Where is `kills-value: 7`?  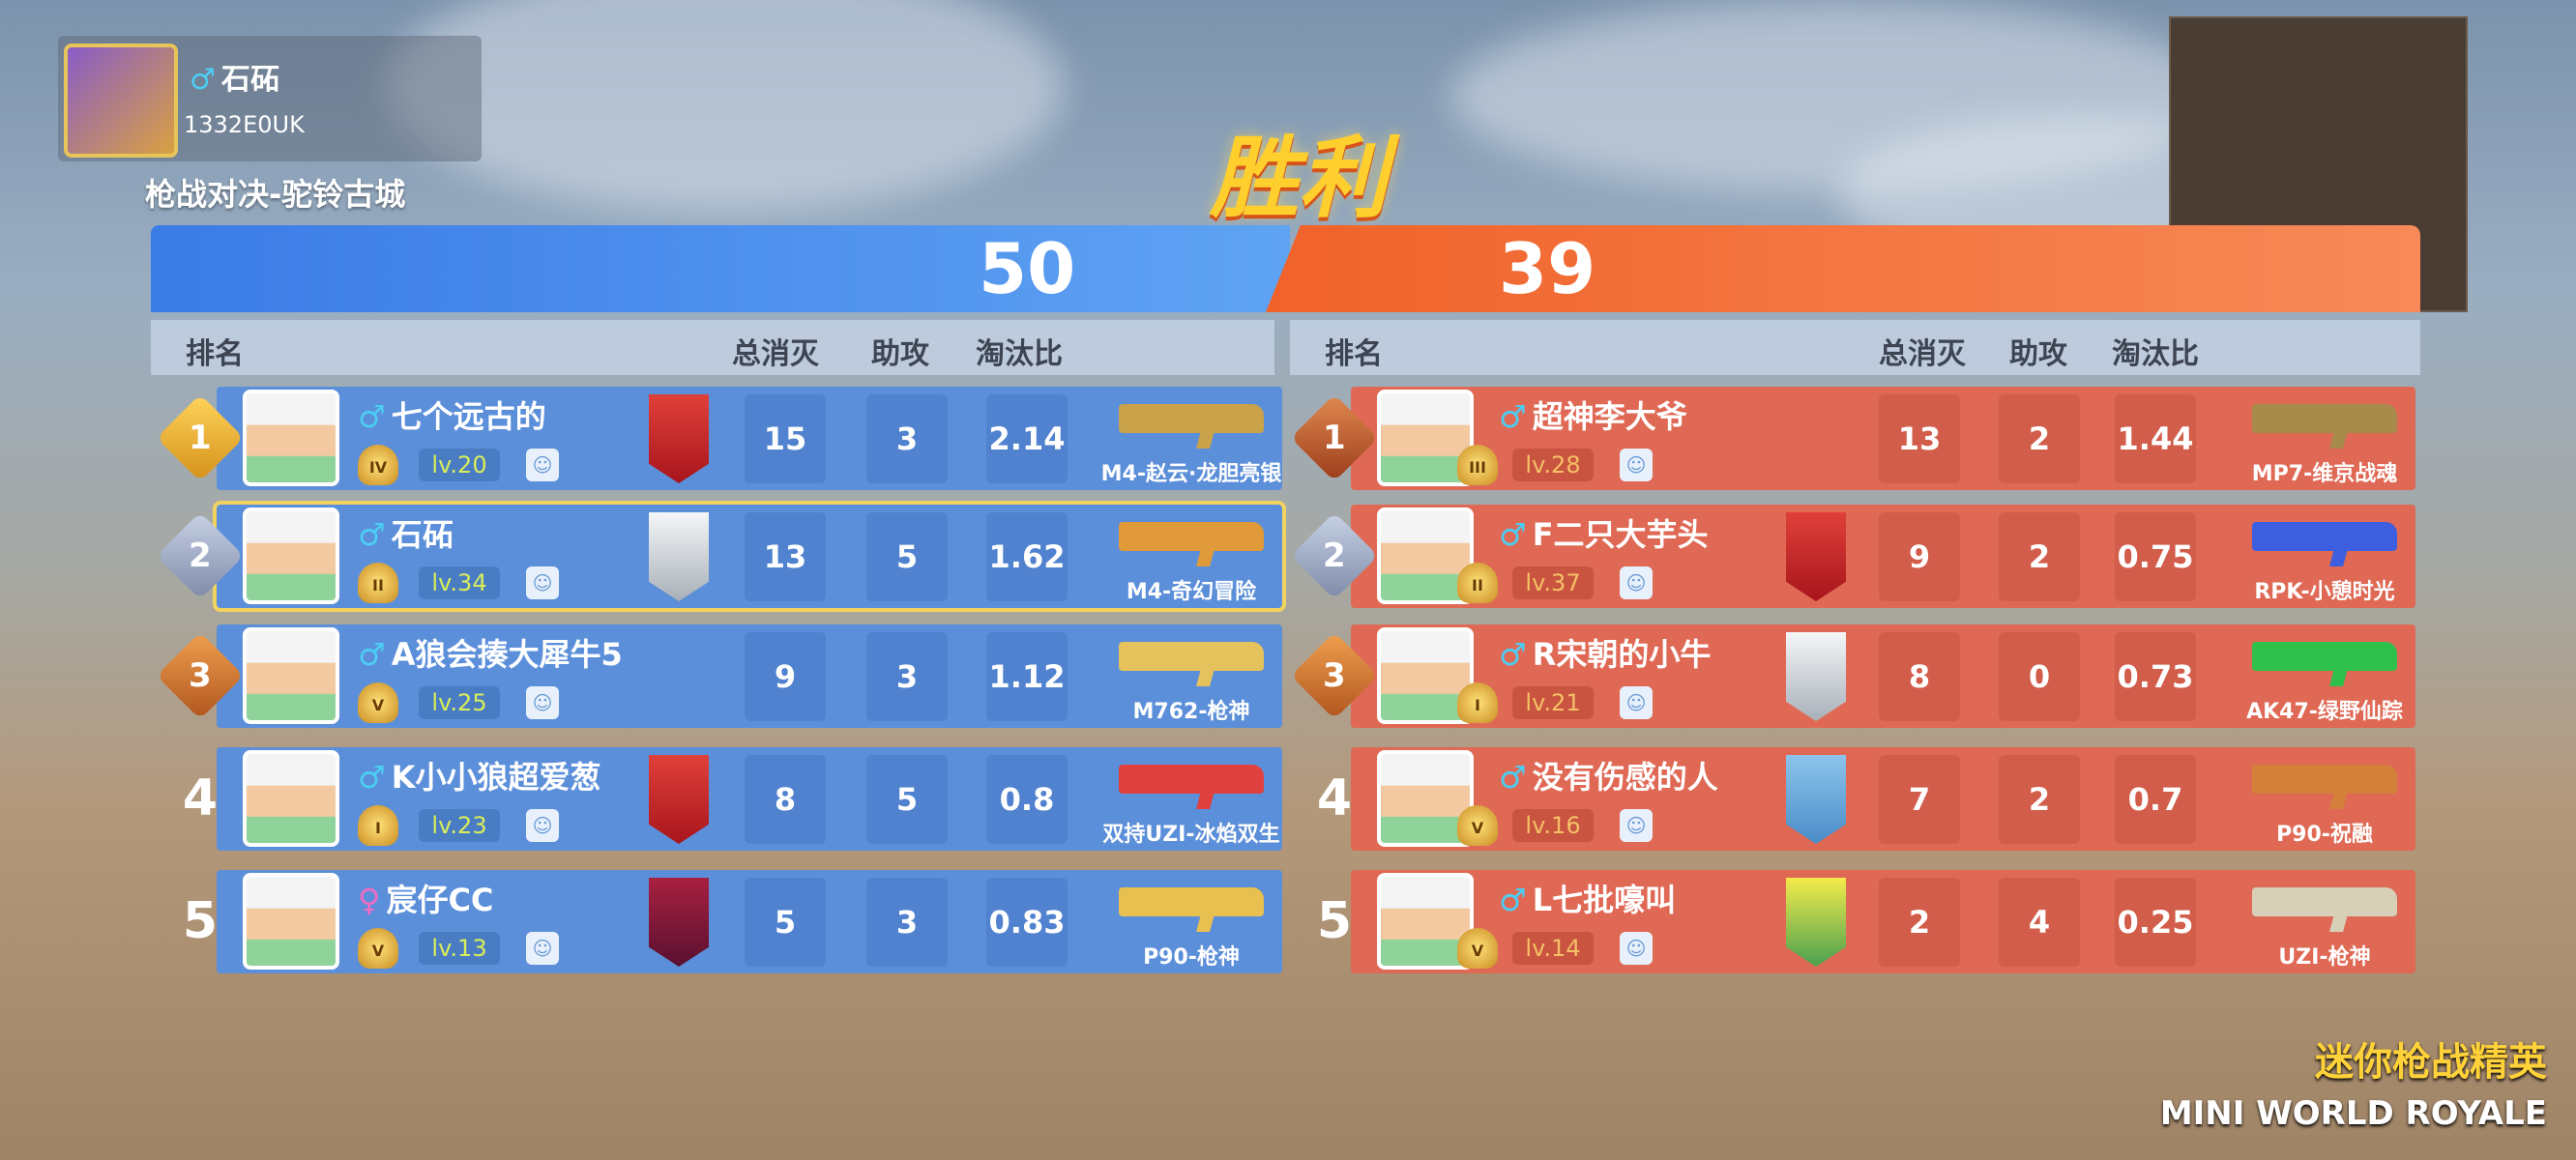
kills-value: 7 is located at coordinates (1919, 799).